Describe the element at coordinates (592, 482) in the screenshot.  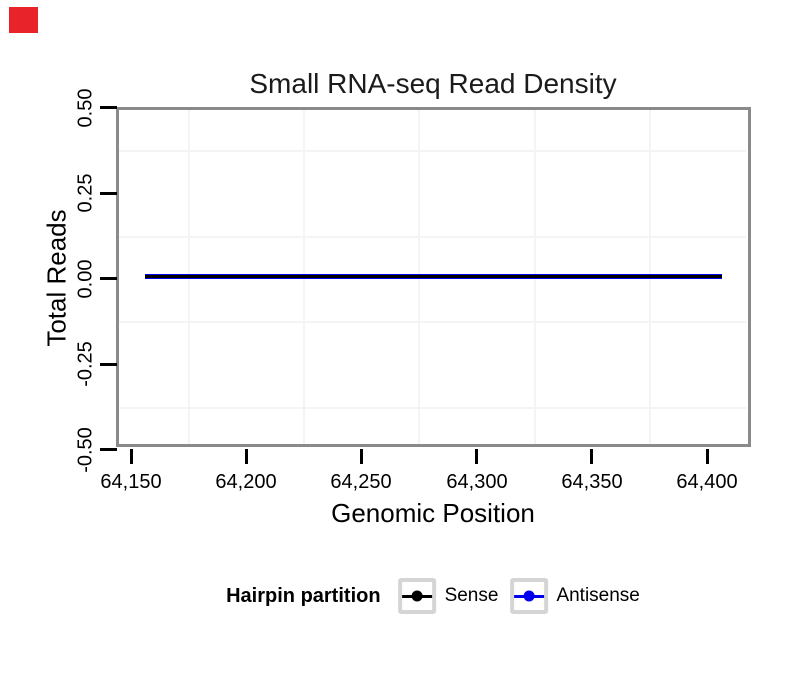
I see `x-tick-label: 64,350` at that location.